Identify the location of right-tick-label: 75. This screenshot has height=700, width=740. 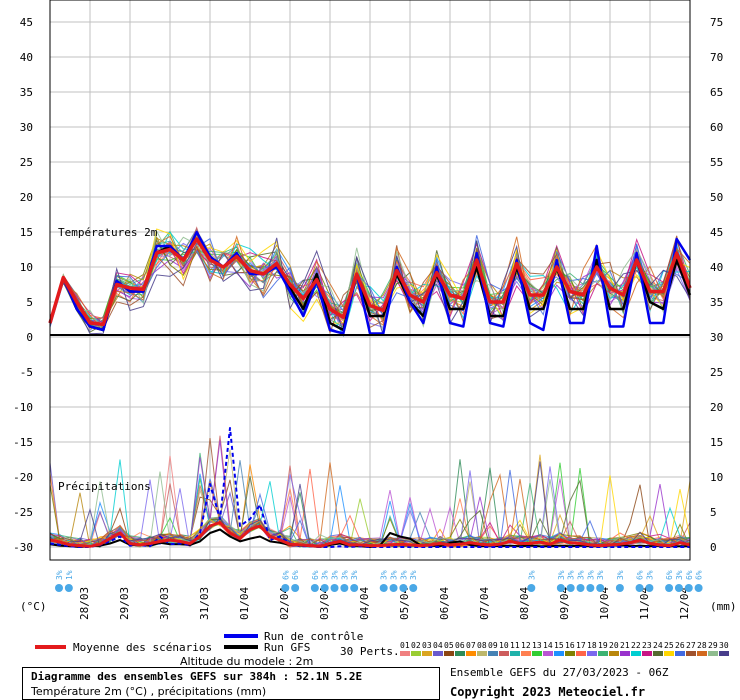
(716, 22).